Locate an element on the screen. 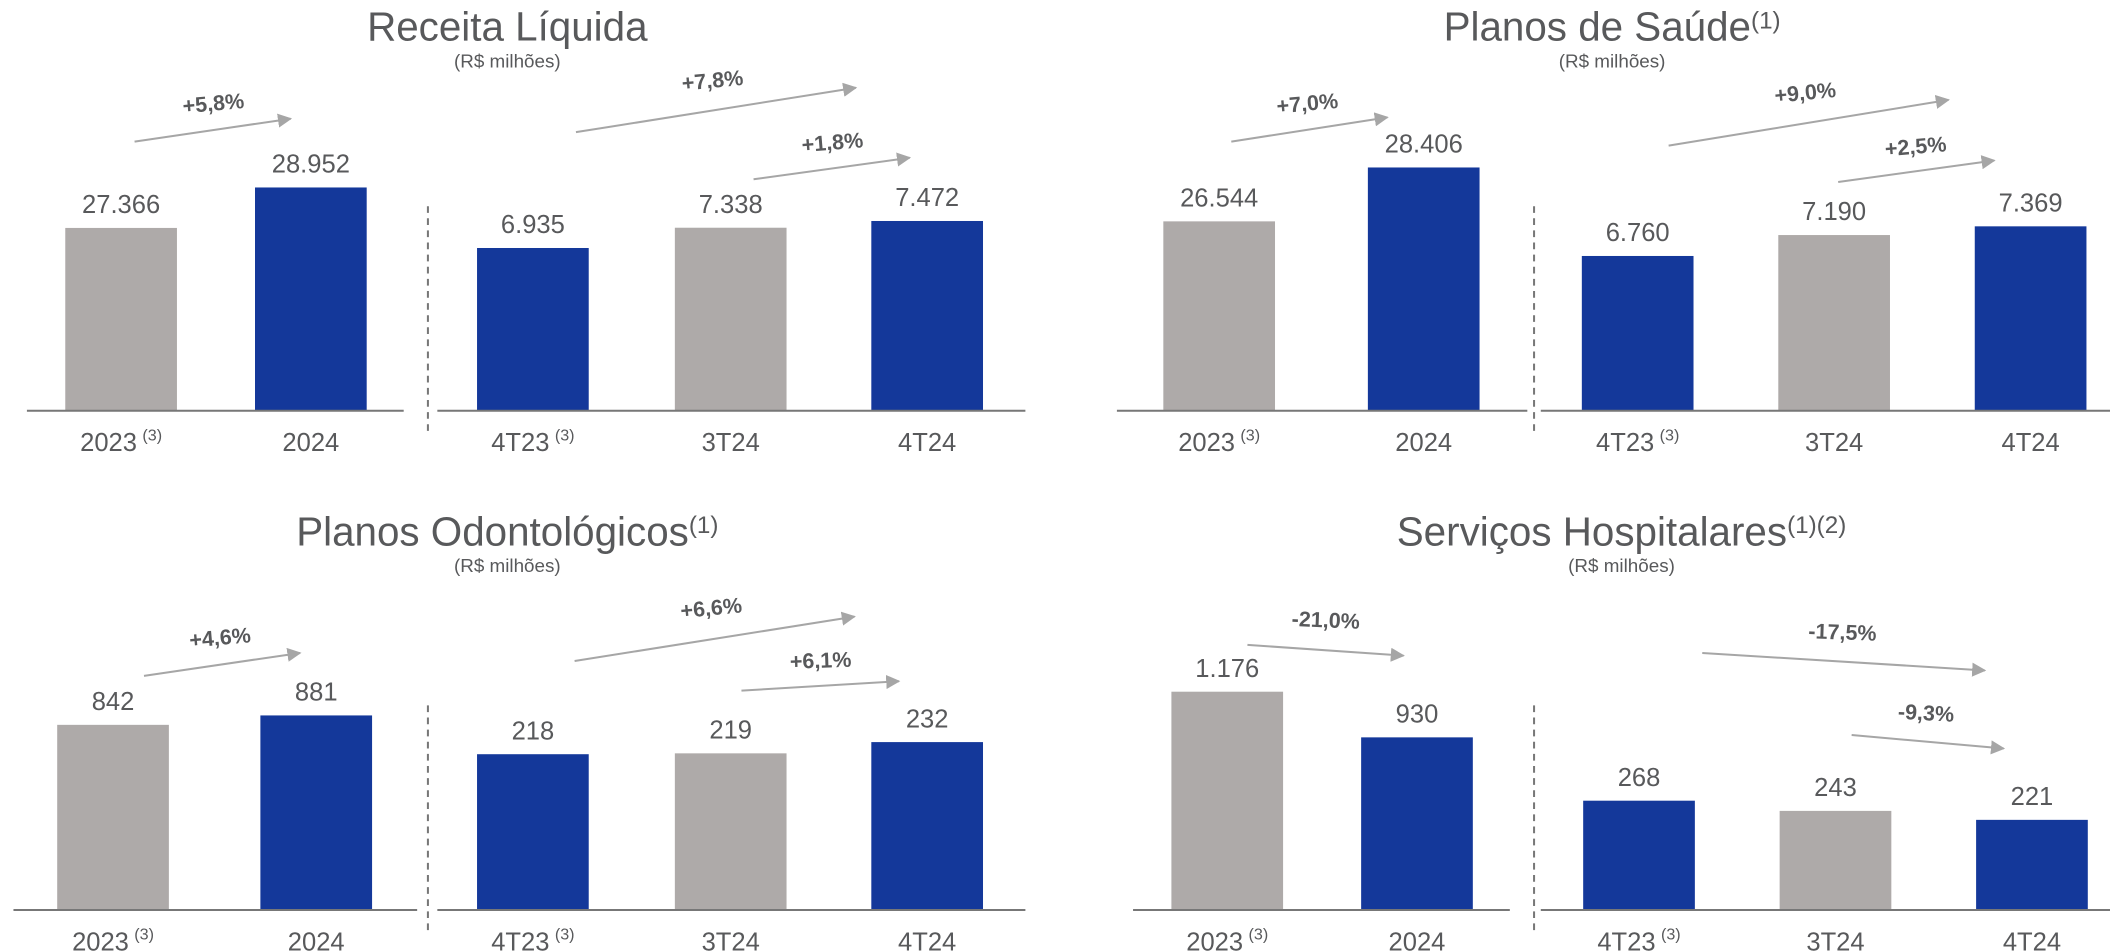 The height and width of the screenshot is (952, 2110). title-text: Receita Líquida is located at coordinates (507, 27).